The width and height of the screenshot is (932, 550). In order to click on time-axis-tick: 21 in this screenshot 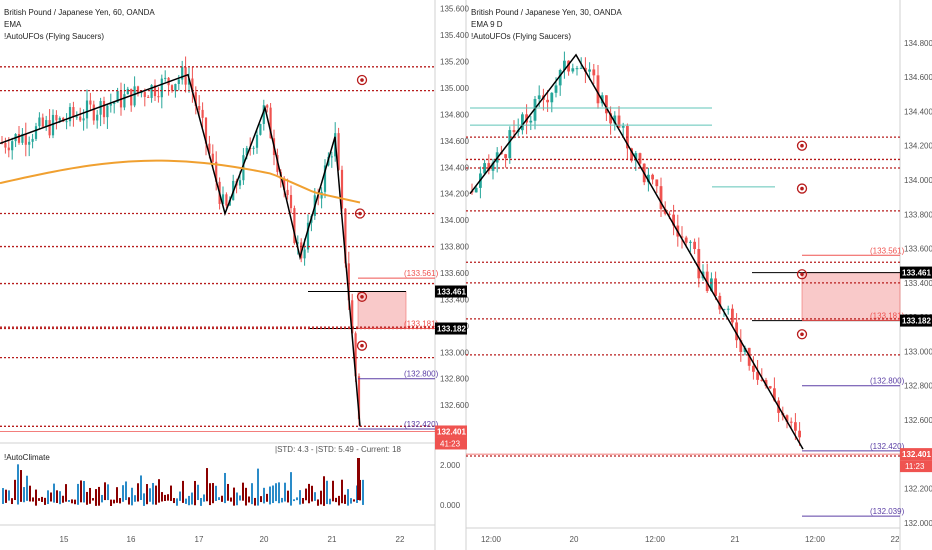, I will do `click(735, 539)`.